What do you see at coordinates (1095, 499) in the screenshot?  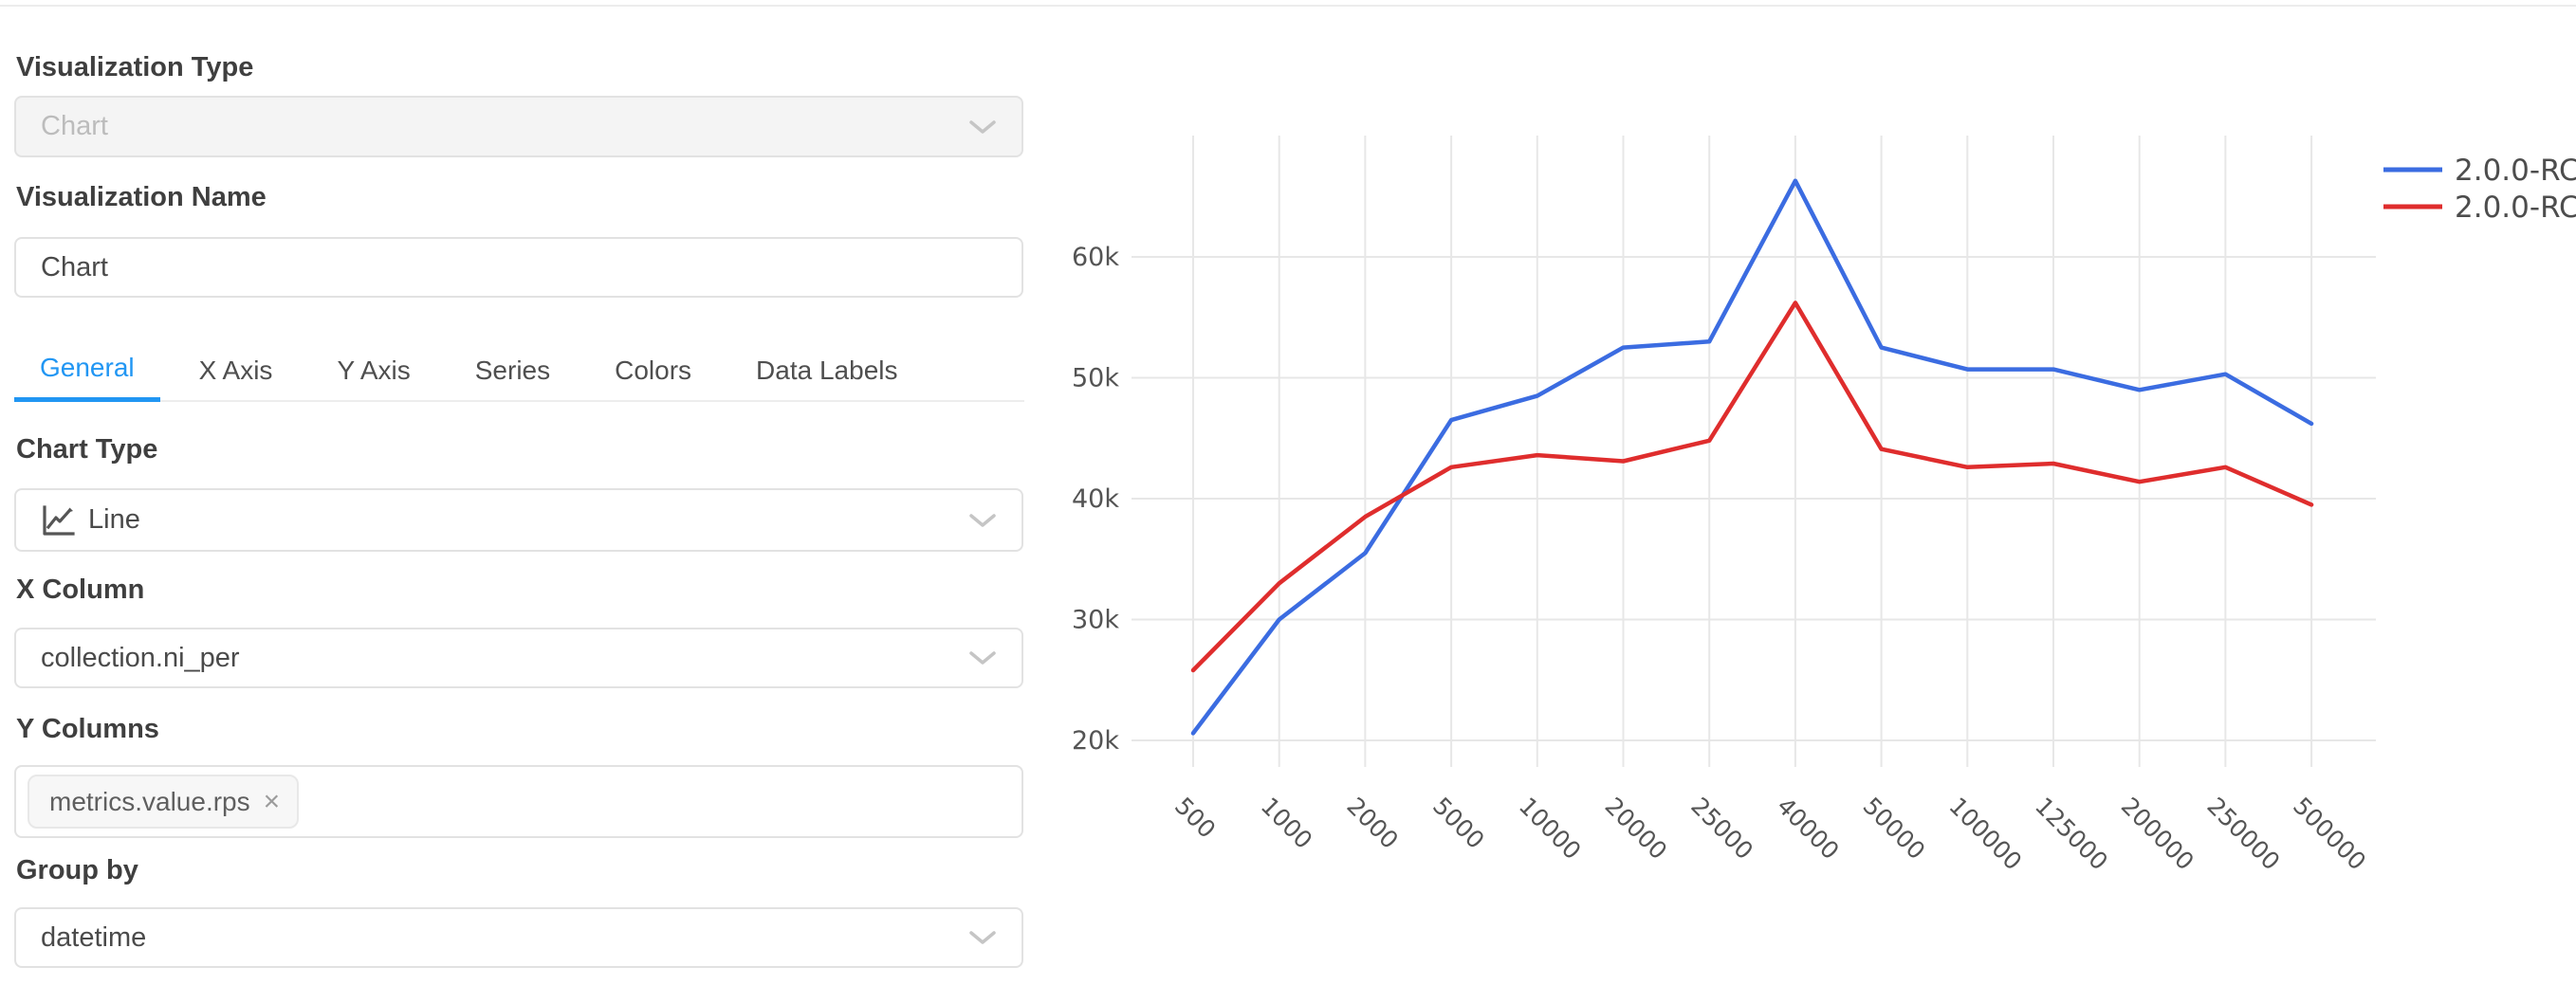 I see `y-axis-tick-label: 40k` at bounding box center [1095, 499].